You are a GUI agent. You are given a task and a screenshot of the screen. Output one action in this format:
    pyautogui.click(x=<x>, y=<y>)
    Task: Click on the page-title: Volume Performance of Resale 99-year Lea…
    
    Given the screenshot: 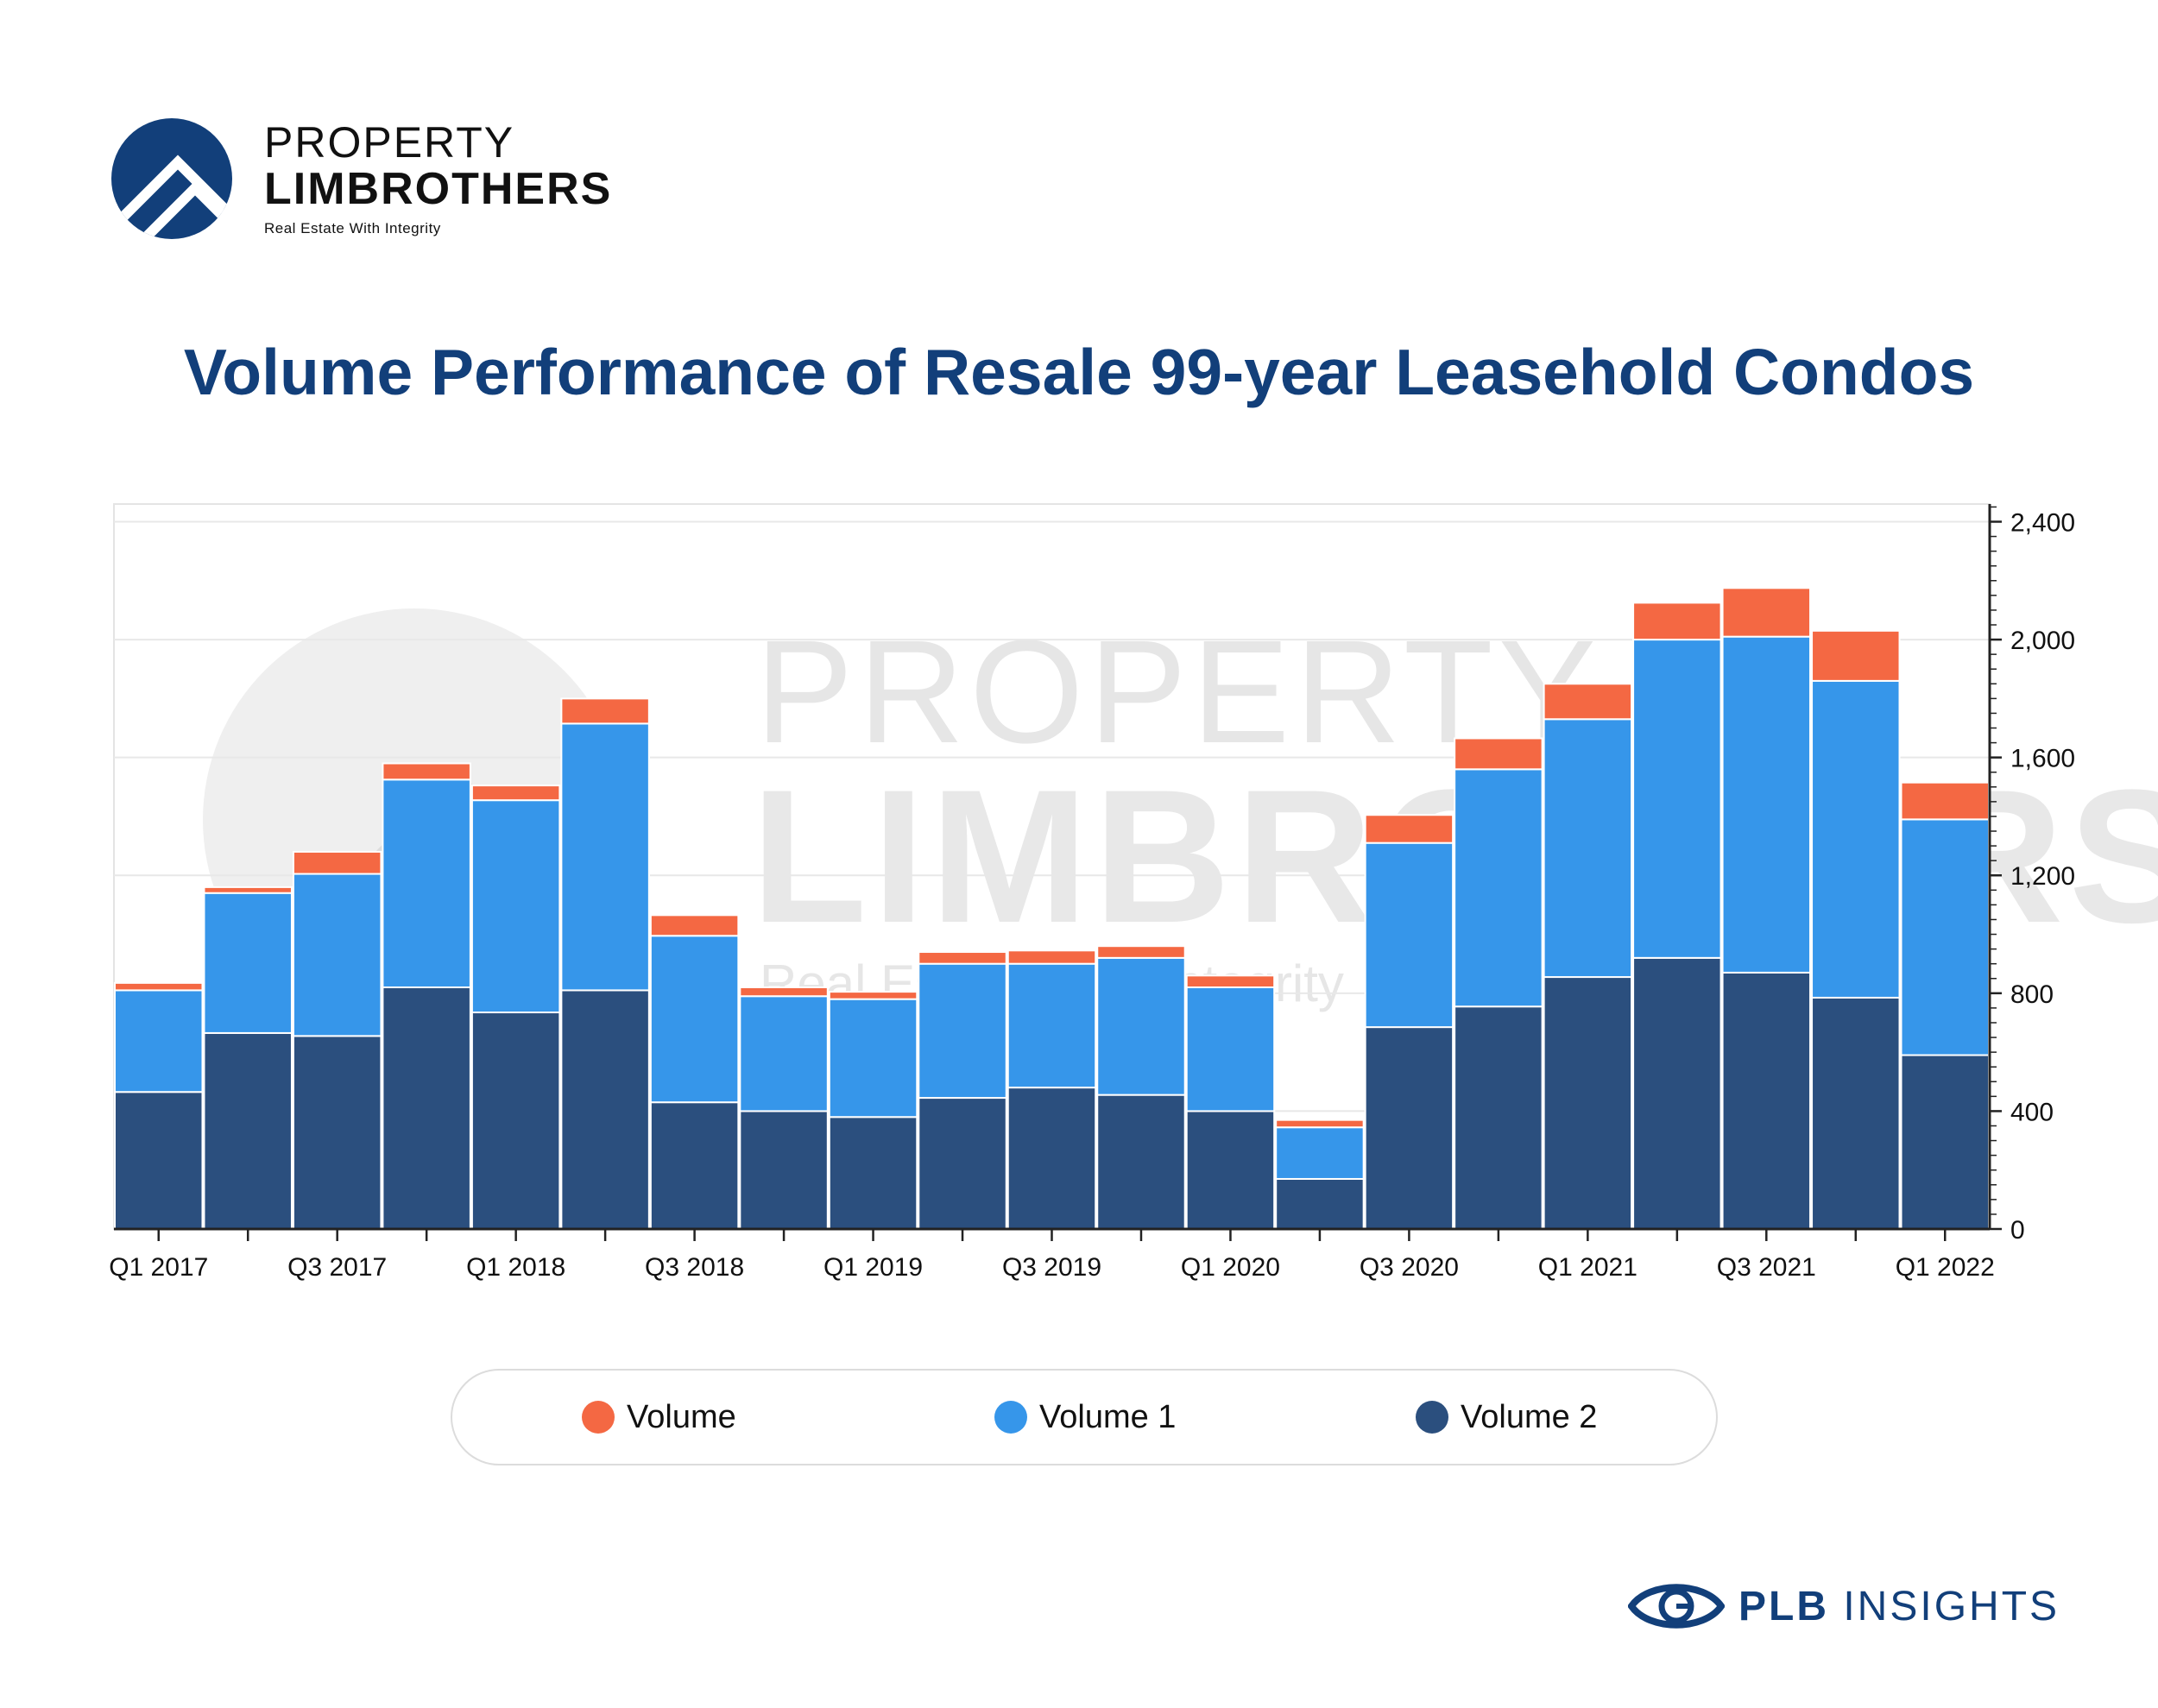 What is the action you would take?
    pyautogui.click(x=1079, y=372)
    